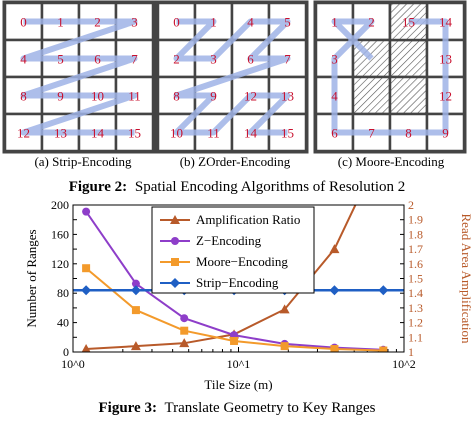 This screenshot has width=474, height=435. I want to click on legend-label: Z−Encoding, so click(229, 240).